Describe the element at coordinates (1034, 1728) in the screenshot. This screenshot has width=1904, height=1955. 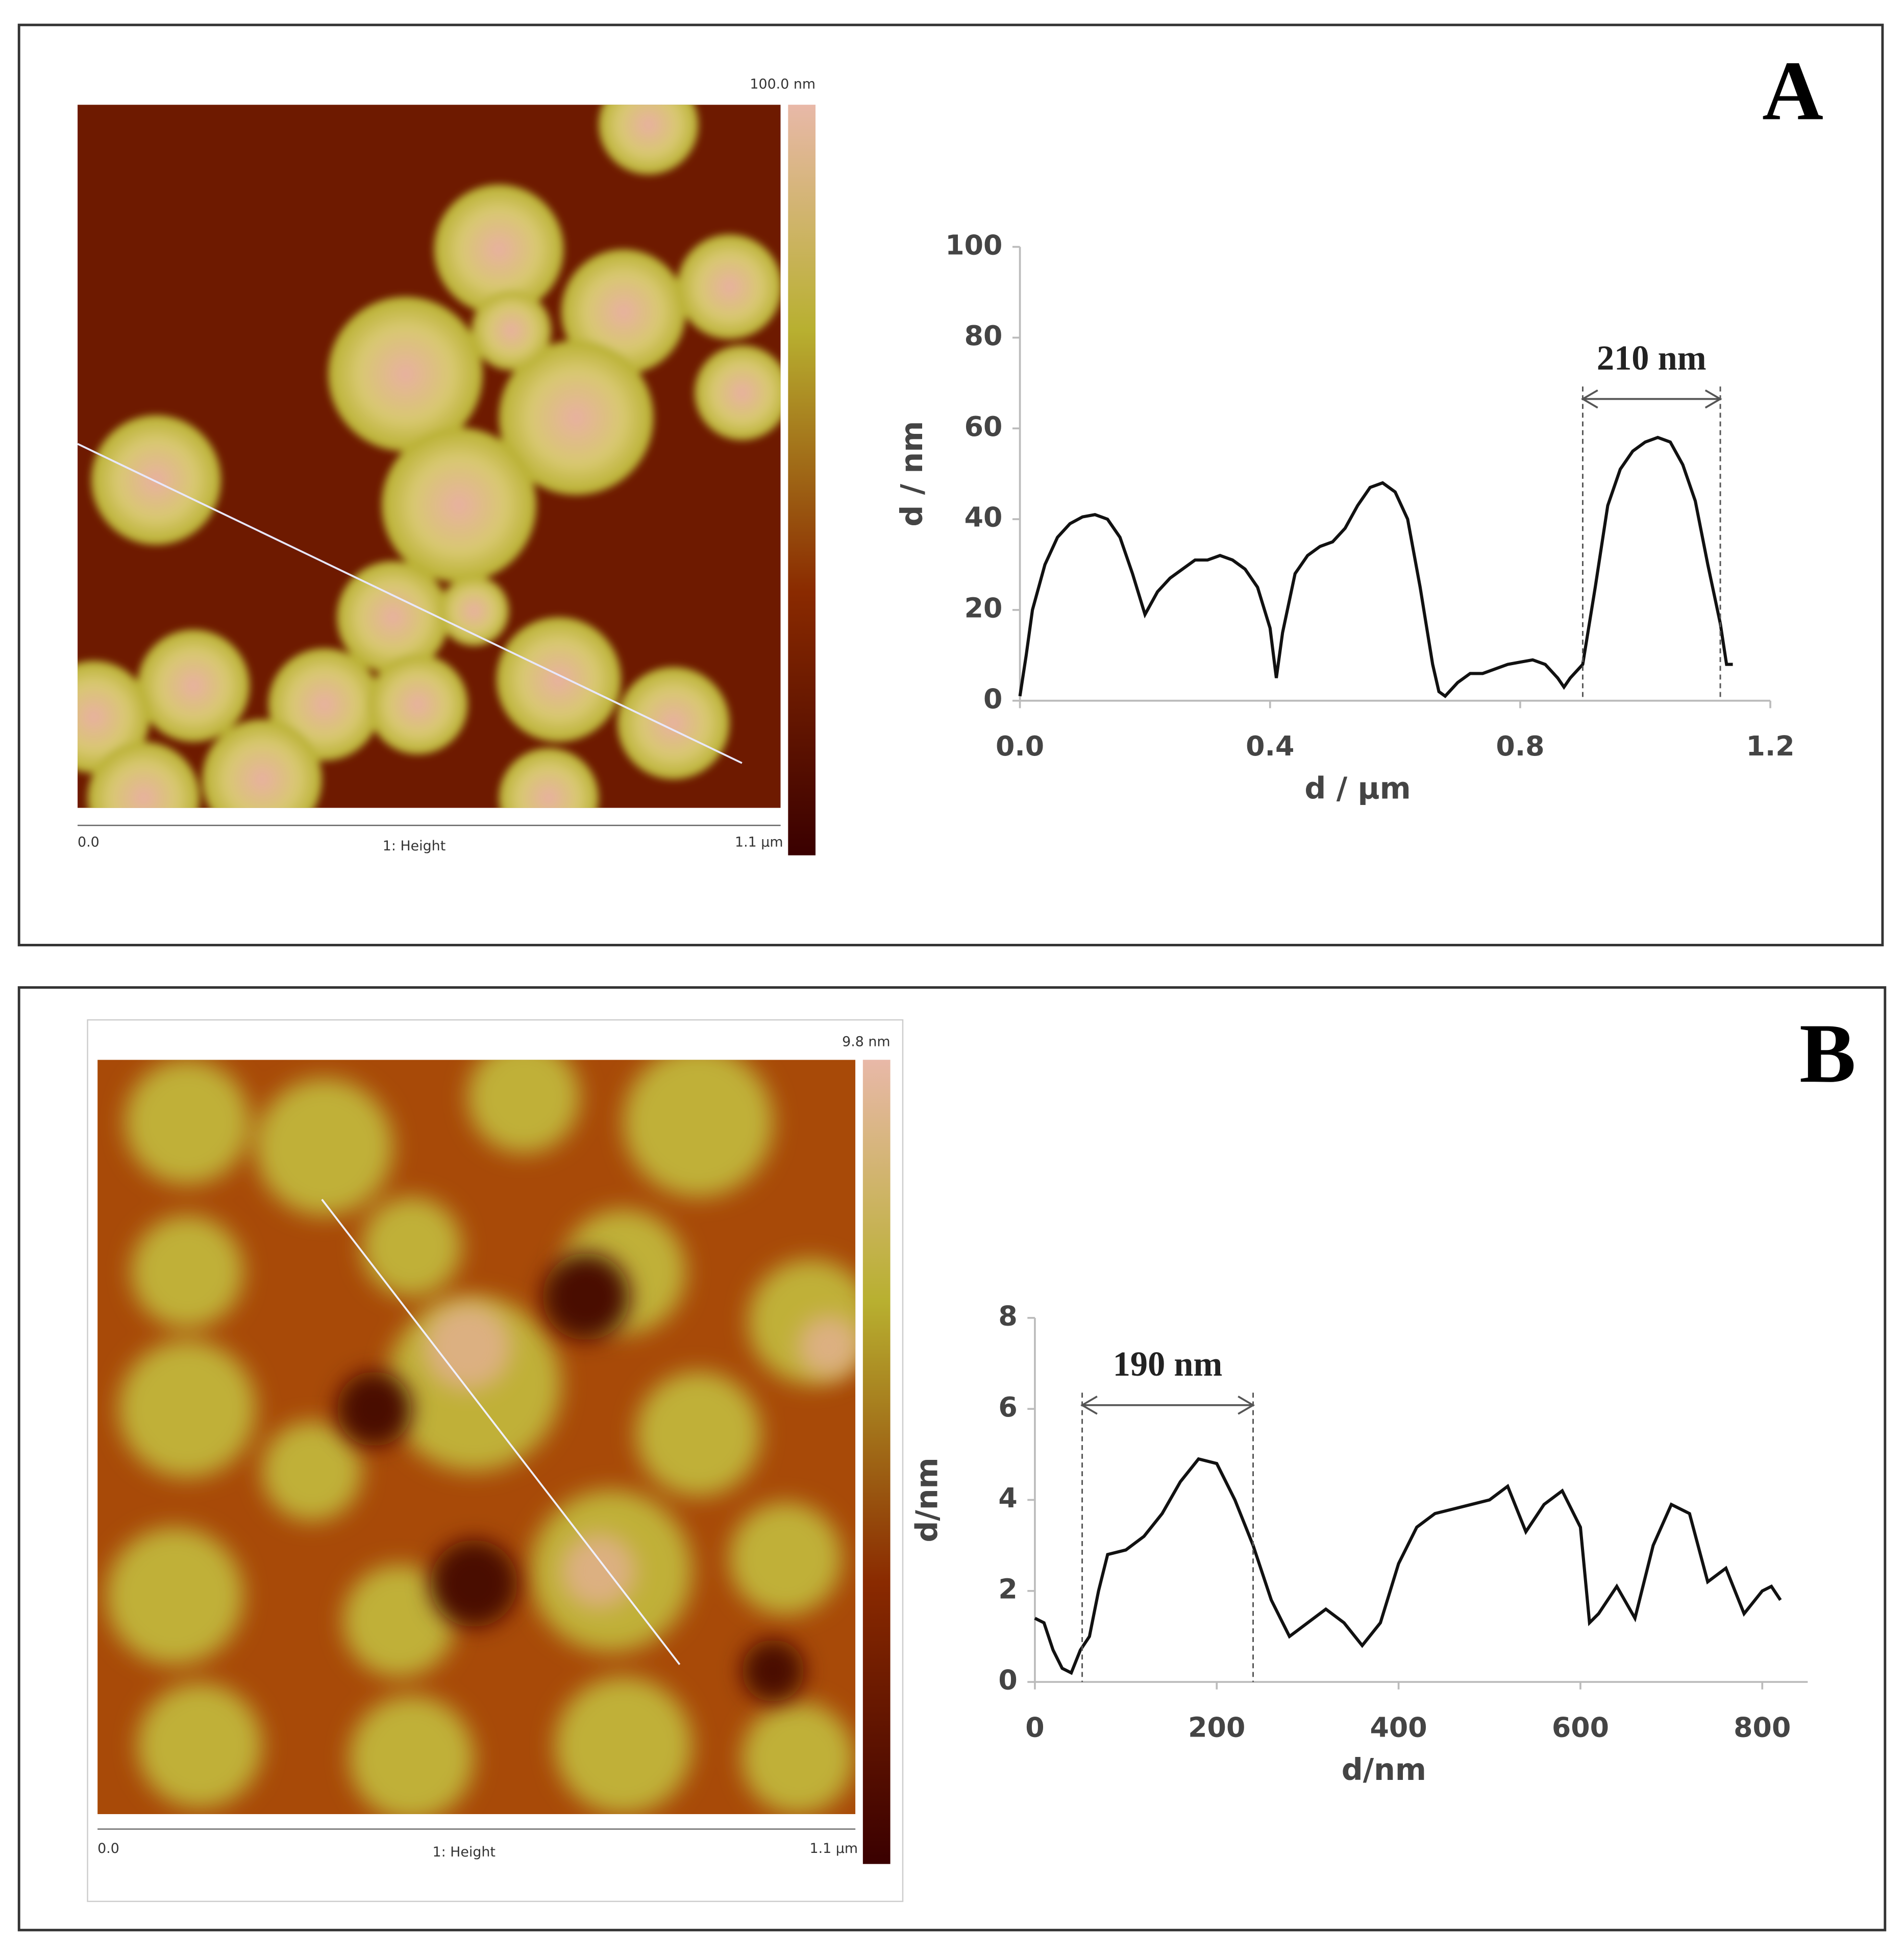
I see `x-tick-label: 0` at that location.